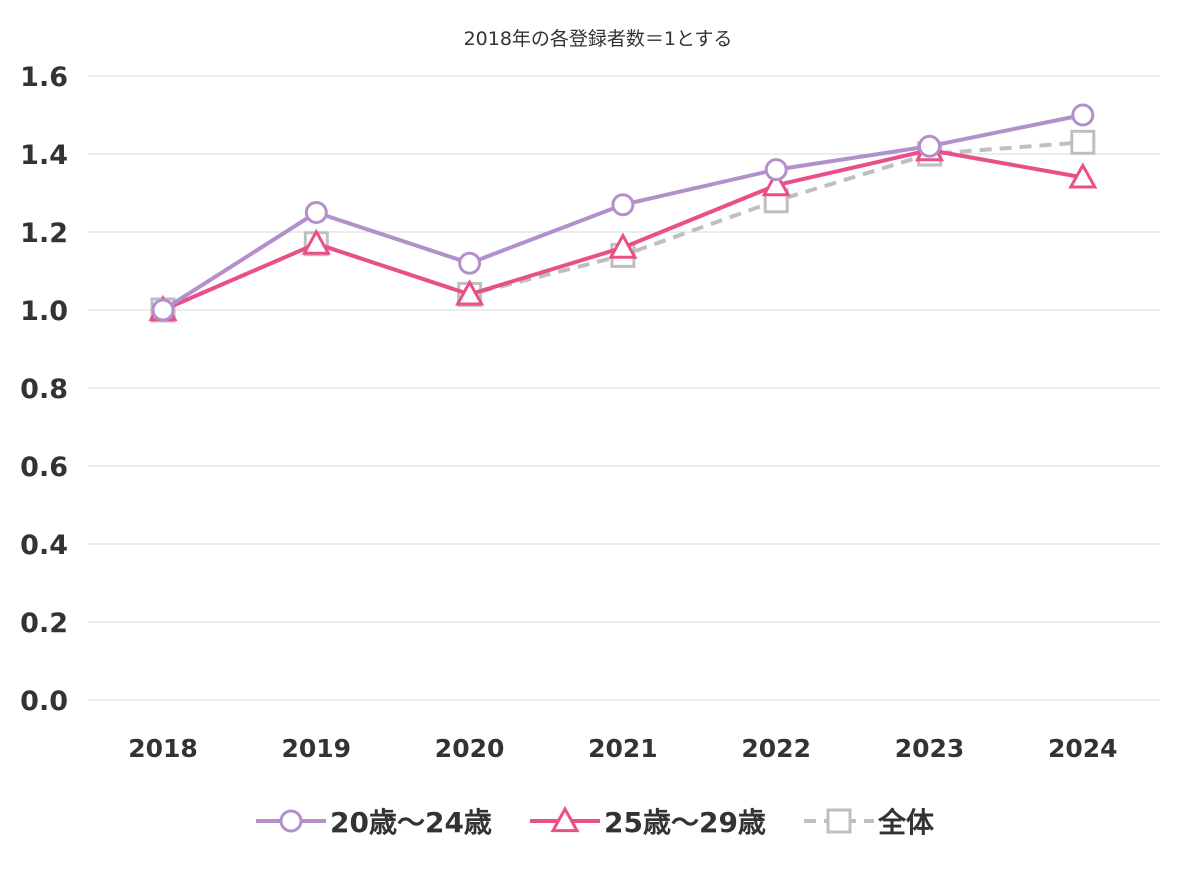 This screenshot has width=1196, height=872. I want to click on legend-item: 全体, so click(869, 822).